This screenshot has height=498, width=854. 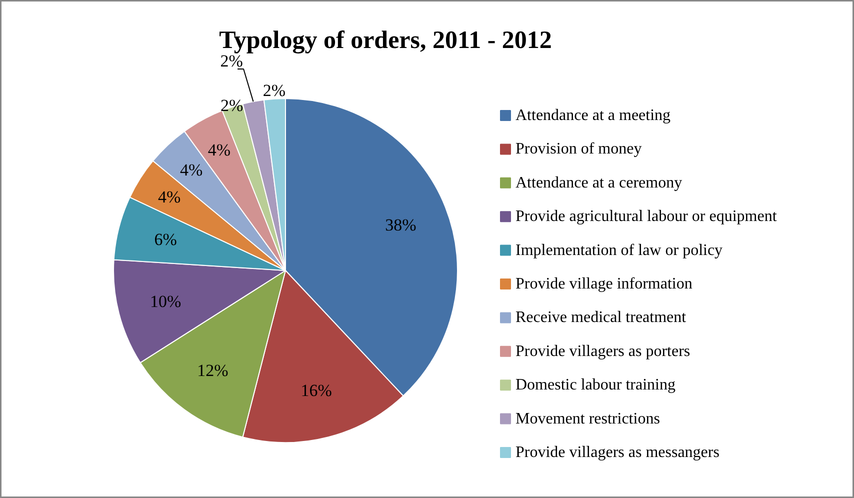 What do you see at coordinates (593, 115) in the screenshot?
I see `legend-label: Attendance at a meeting` at bounding box center [593, 115].